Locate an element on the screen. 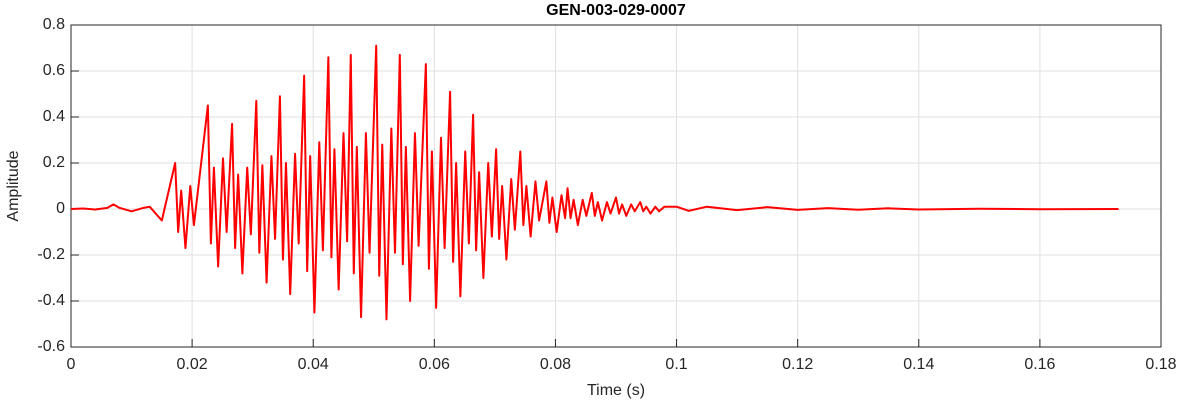 The width and height of the screenshot is (1182, 404). x-tick-label: 0.1 is located at coordinates (676, 364).